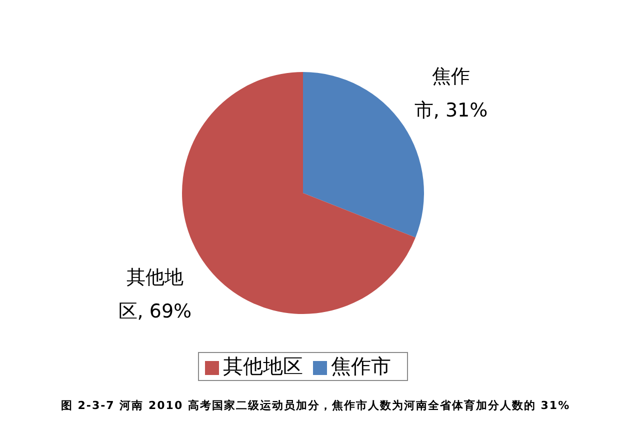 Image resolution: width=631 pixels, height=430 pixels. What do you see at coordinates (361, 366) in the screenshot?
I see `legend-label: 焦作市` at bounding box center [361, 366].